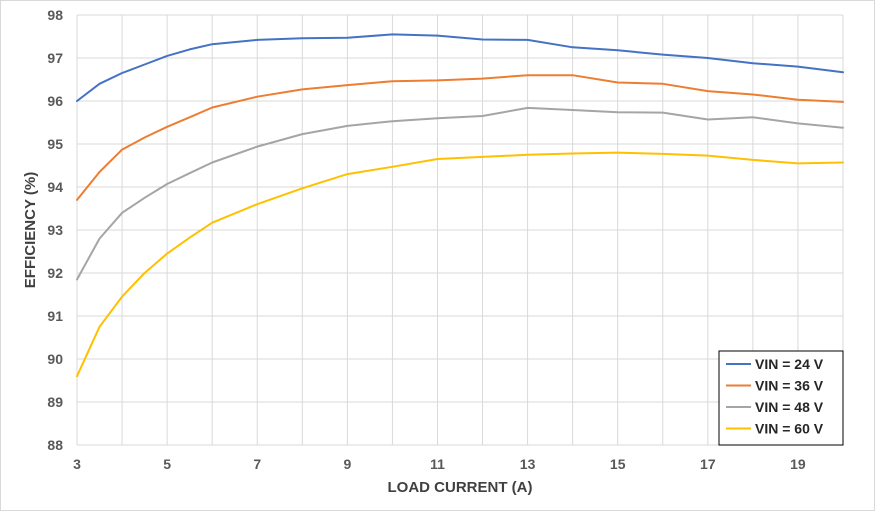 The height and width of the screenshot is (511, 875). Describe the element at coordinates (437, 464) in the screenshot. I see `x-tick-label: 11` at that location.